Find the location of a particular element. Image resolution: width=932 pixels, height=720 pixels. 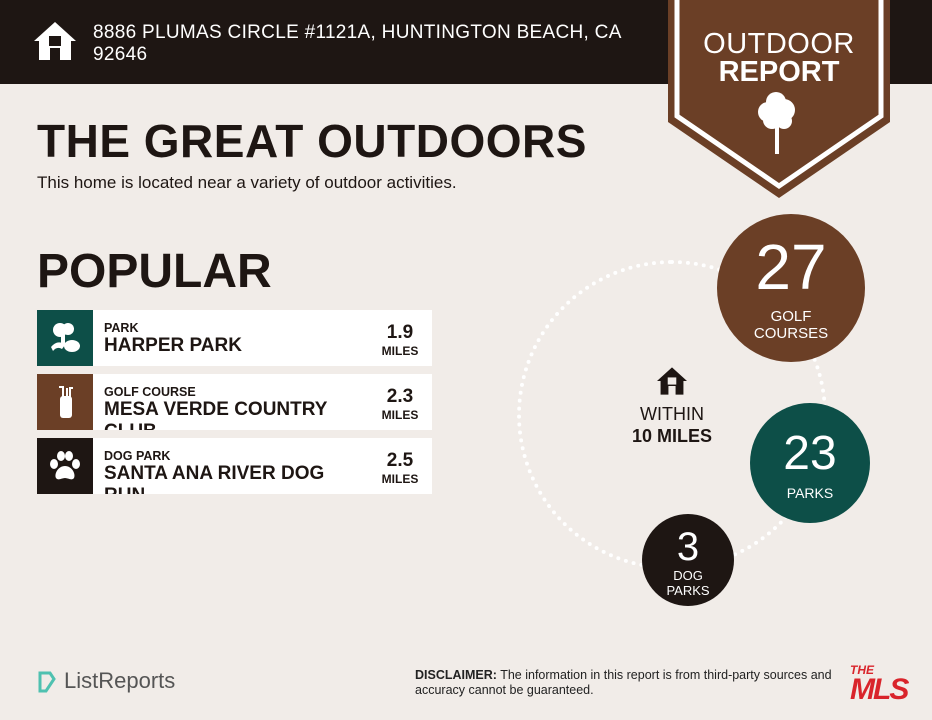

badge-line2: REPORT is located at coordinates (779, 72).